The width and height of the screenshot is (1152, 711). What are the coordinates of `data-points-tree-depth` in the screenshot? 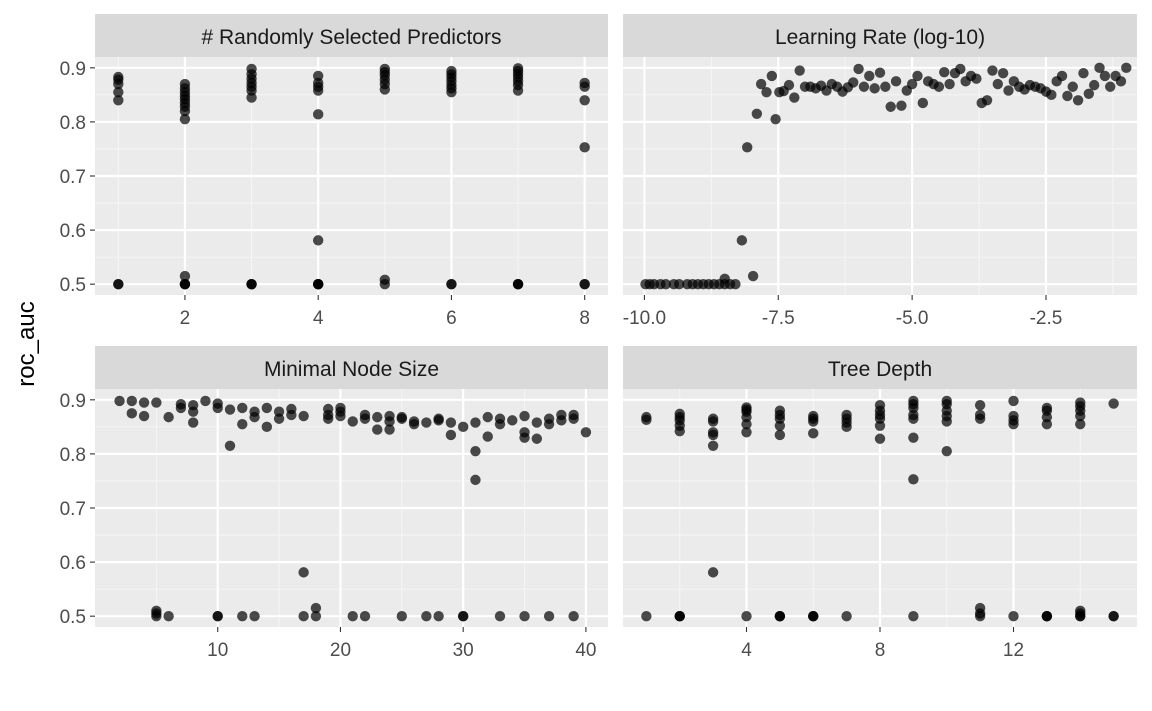 It's located at (880, 508).